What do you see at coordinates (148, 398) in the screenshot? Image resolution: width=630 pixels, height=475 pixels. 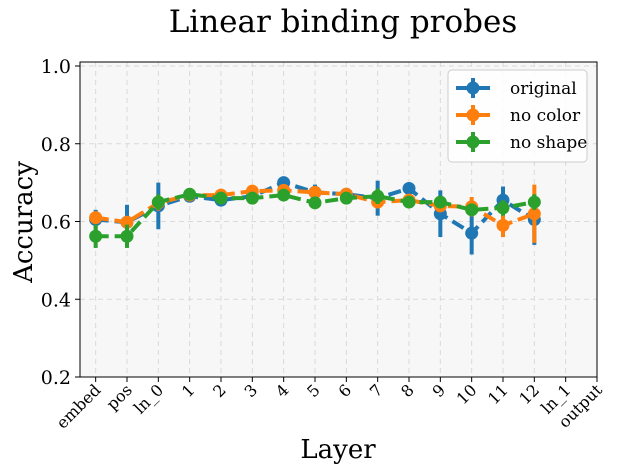 I see `x-tick-label: ln_0` at bounding box center [148, 398].